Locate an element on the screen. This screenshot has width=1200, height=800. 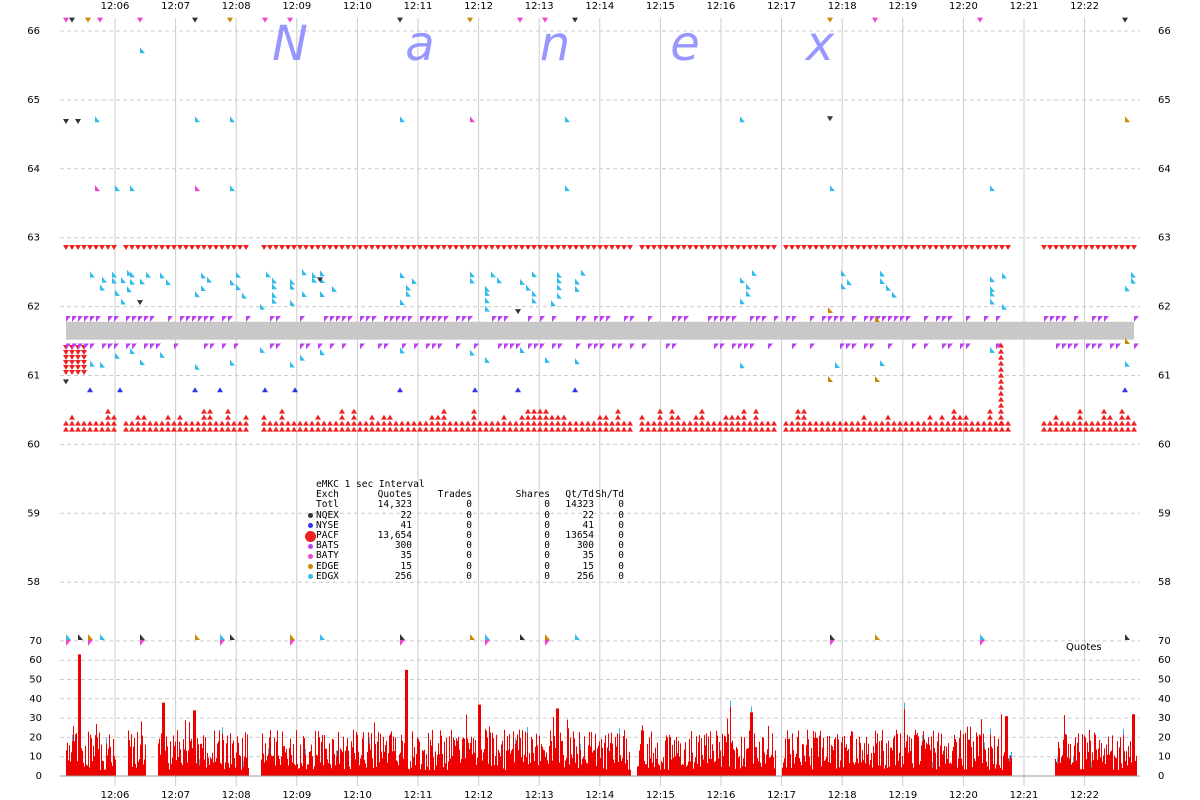
quote-y-tick-right: 50 is located at coordinates (1164, 680).